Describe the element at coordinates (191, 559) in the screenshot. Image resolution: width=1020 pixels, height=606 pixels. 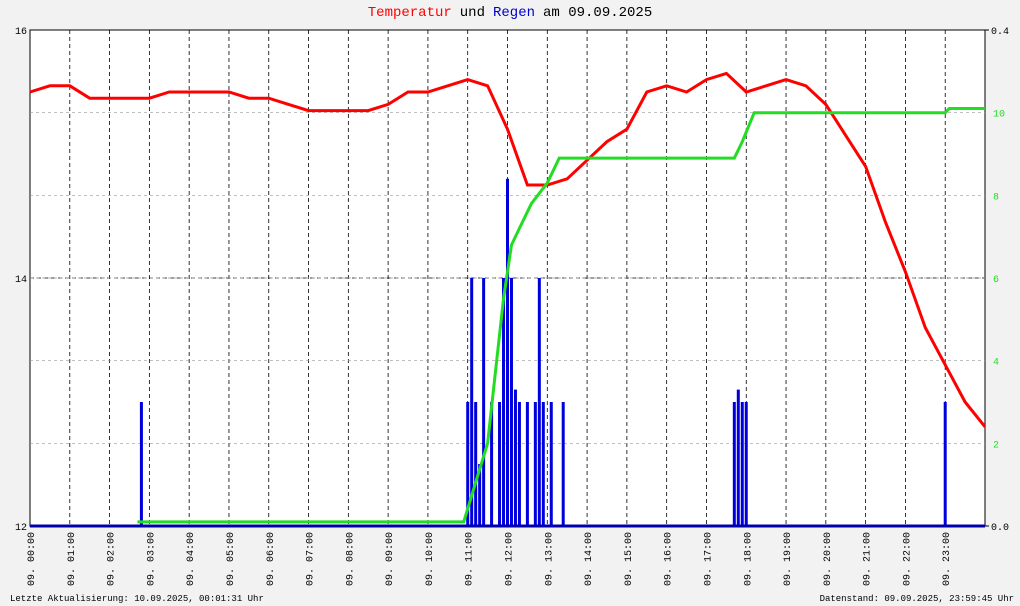
I see `x-tick-label: 09. 04:00` at that location.